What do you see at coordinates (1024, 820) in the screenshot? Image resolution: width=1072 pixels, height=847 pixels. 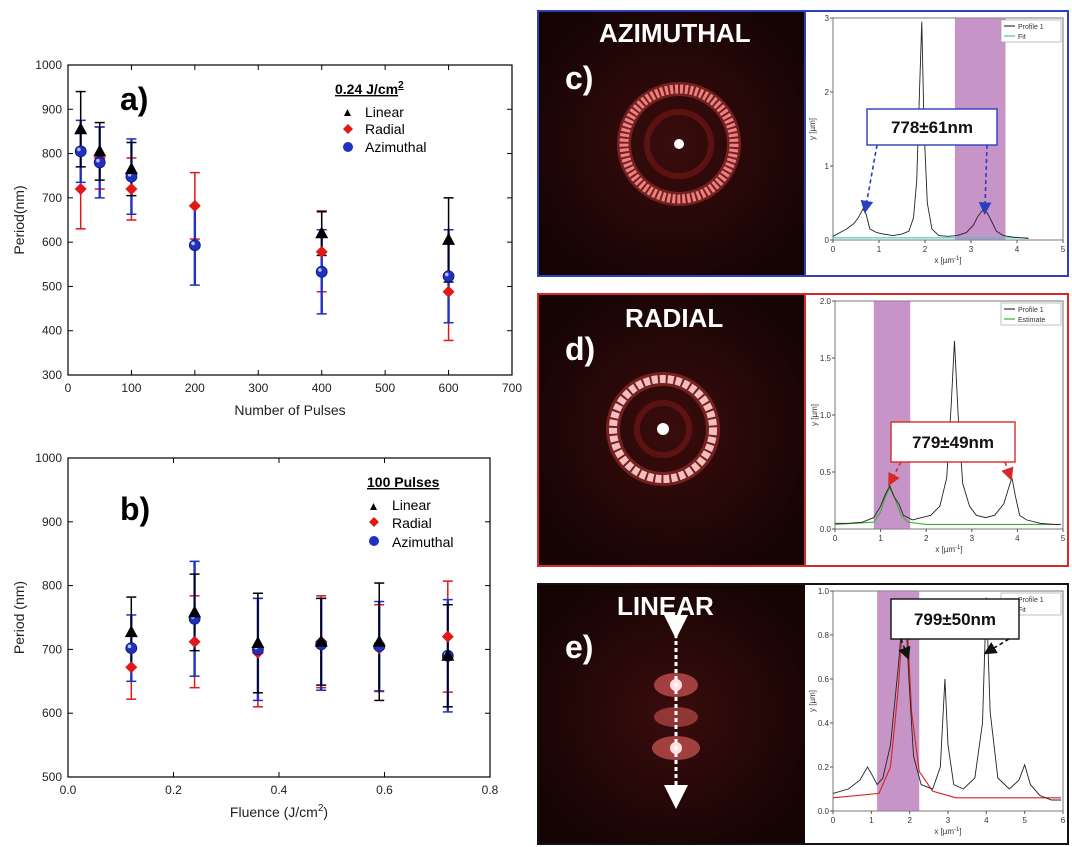 I see `x-tick-label-e: 5` at bounding box center [1024, 820].